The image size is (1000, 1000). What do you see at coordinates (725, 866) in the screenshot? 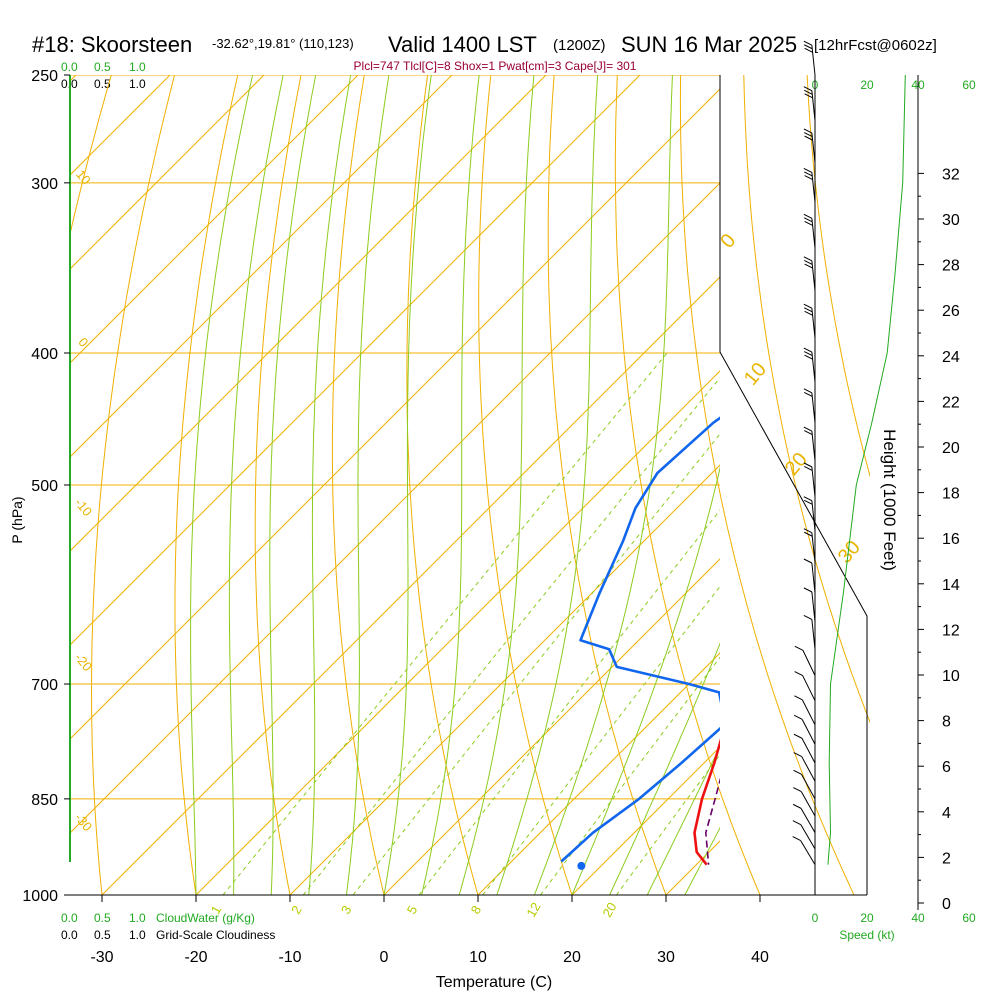
I see `temperature-surface-point` at bounding box center [725, 866].